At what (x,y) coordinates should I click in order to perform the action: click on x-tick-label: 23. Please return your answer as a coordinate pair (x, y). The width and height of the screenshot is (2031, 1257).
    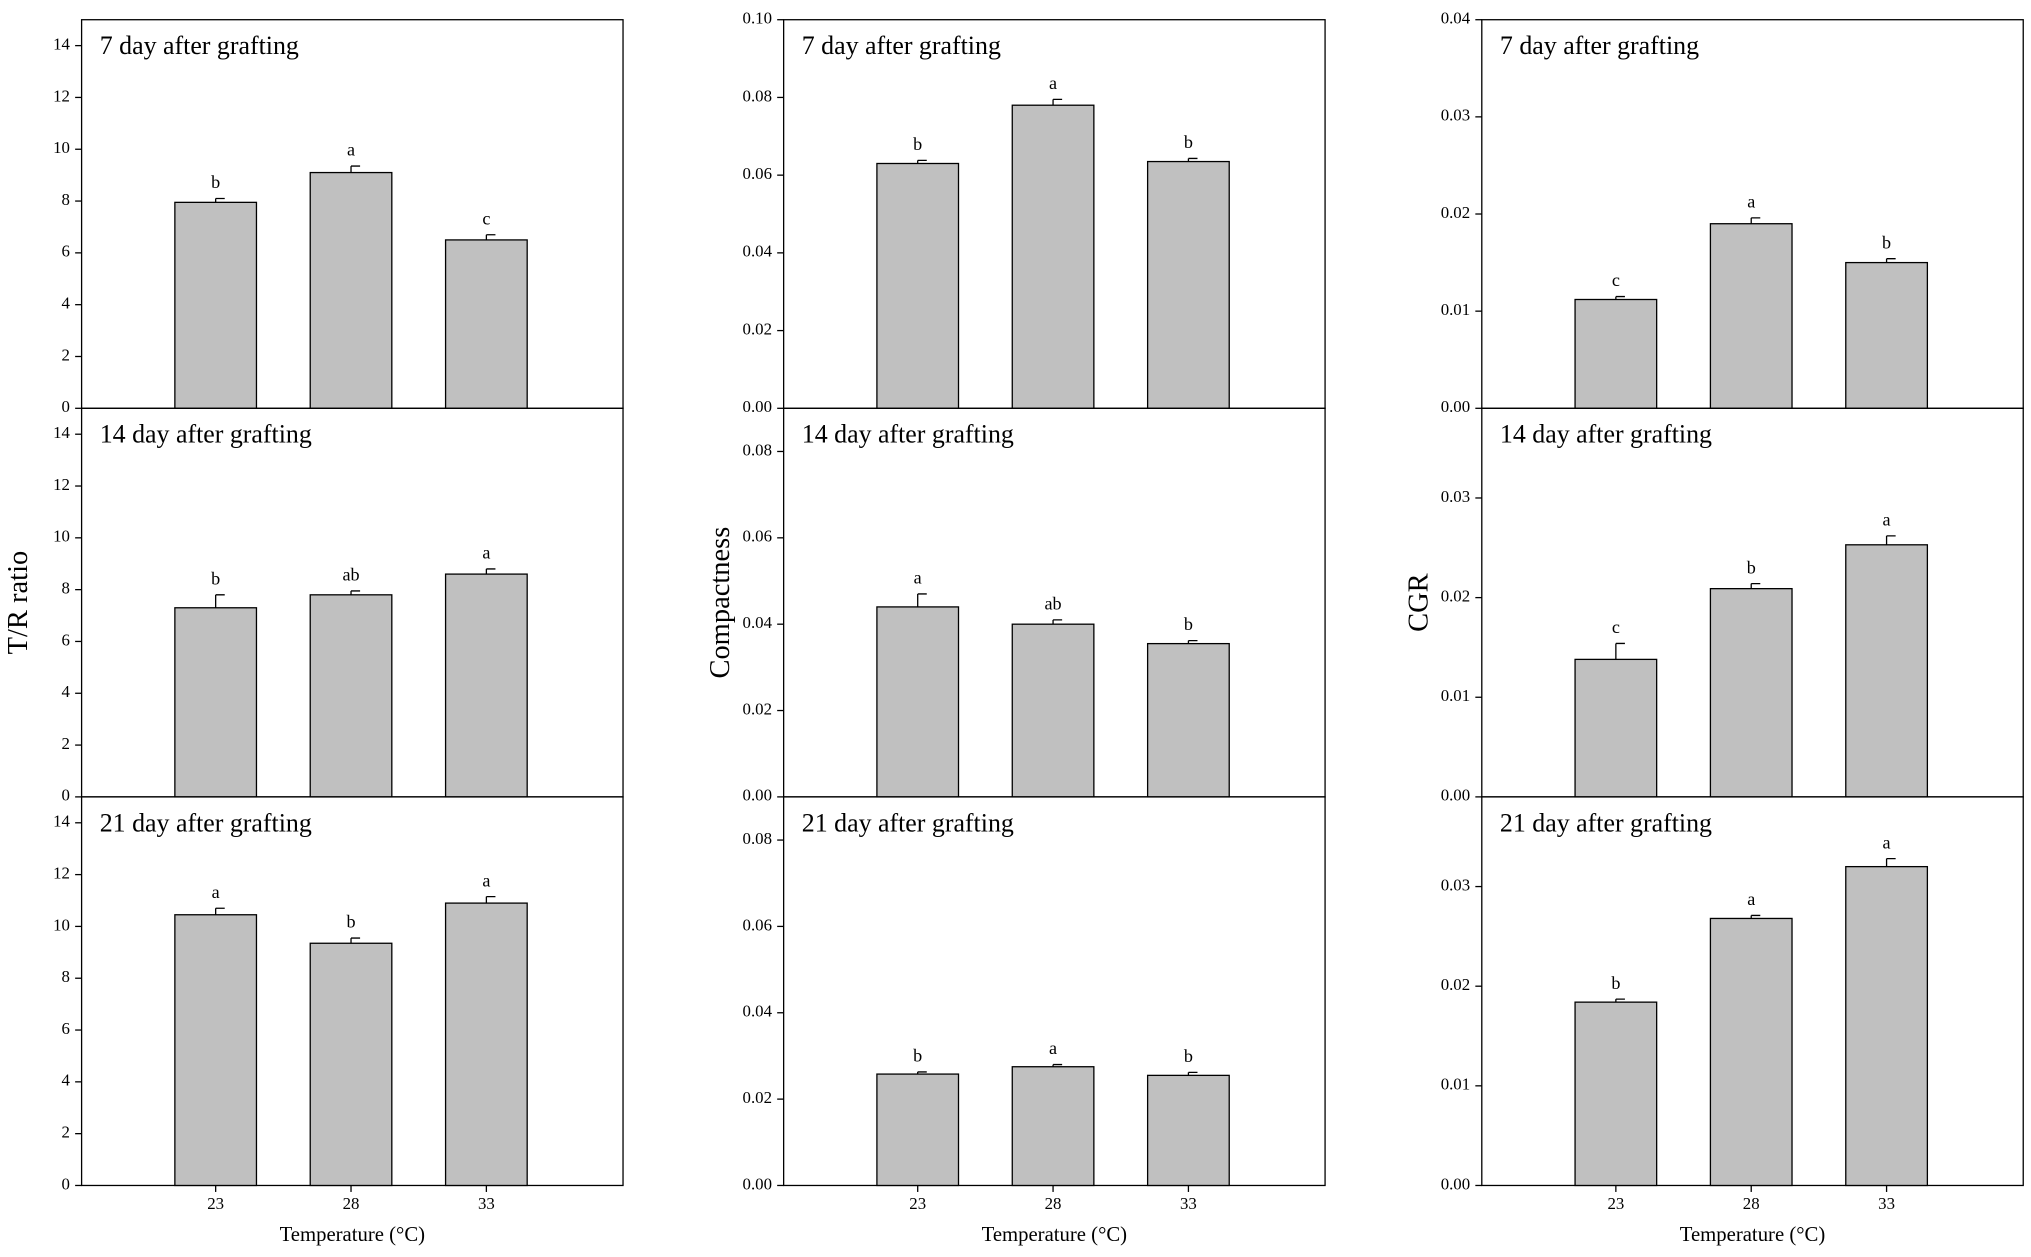
    Looking at the image, I should click on (917, 1203).